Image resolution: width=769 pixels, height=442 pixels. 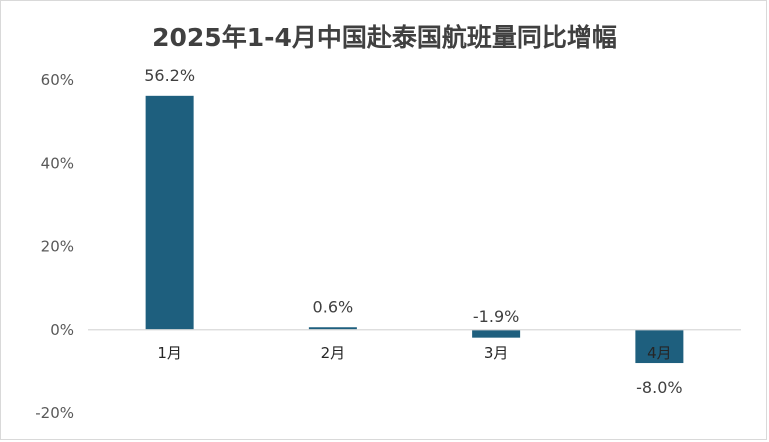 What do you see at coordinates (169, 353) in the screenshot?
I see `x-tick-label: 1月` at bounding box center [169, 353].